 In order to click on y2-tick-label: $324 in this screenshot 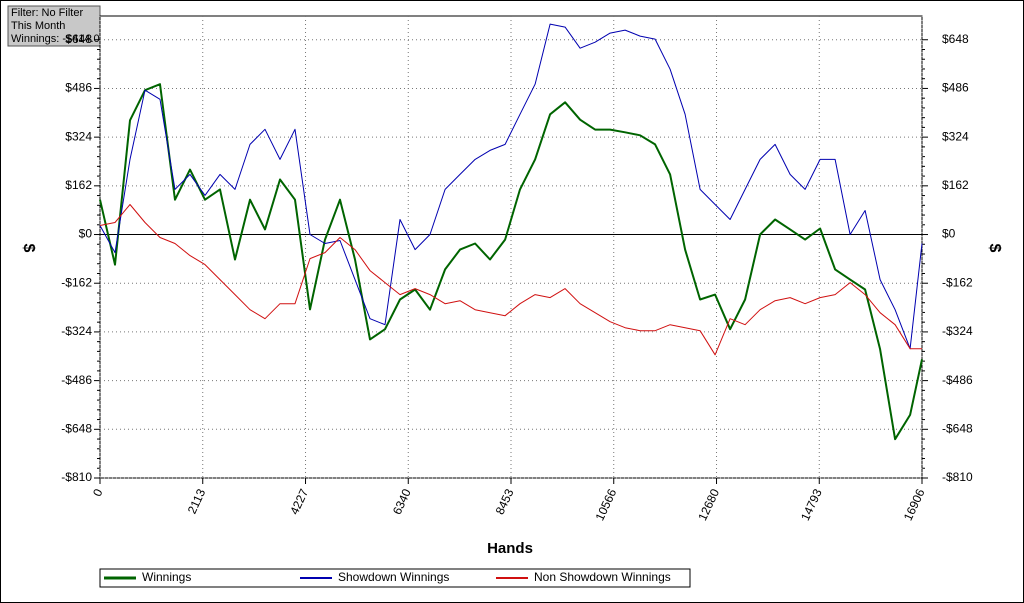, I will do `click(955, 136)`.